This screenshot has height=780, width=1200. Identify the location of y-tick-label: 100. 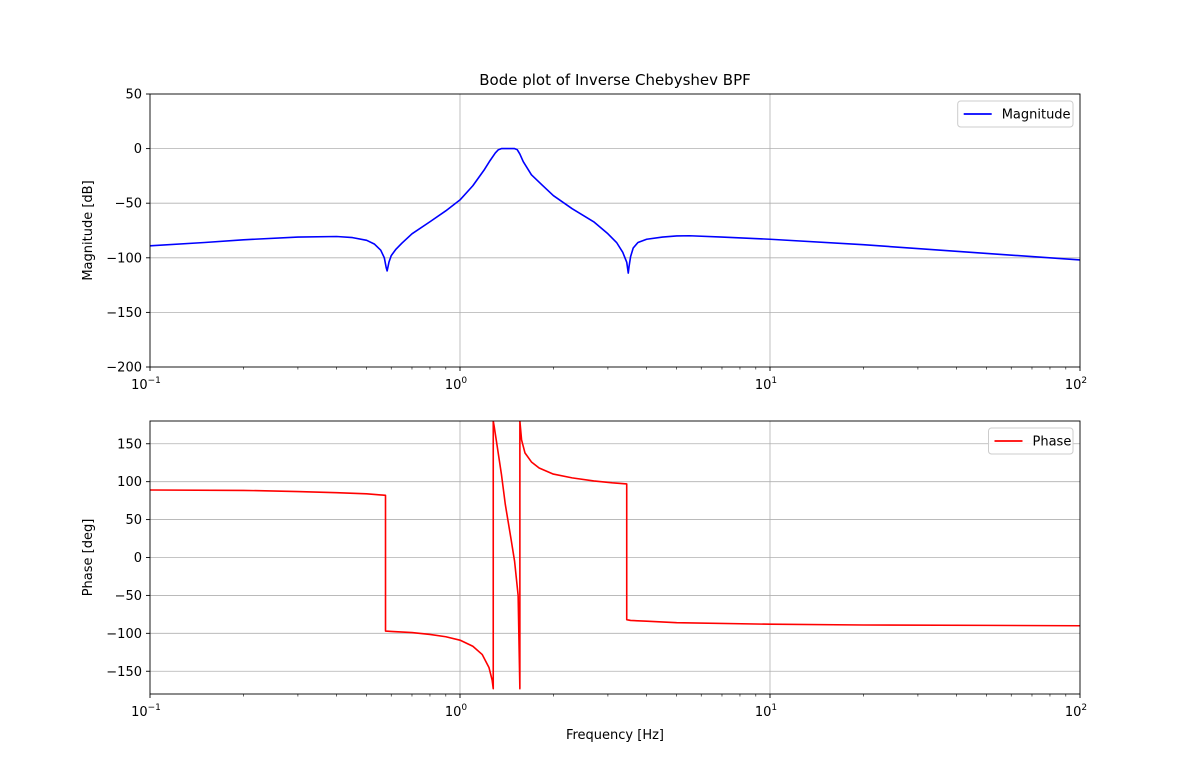
(129, 482).